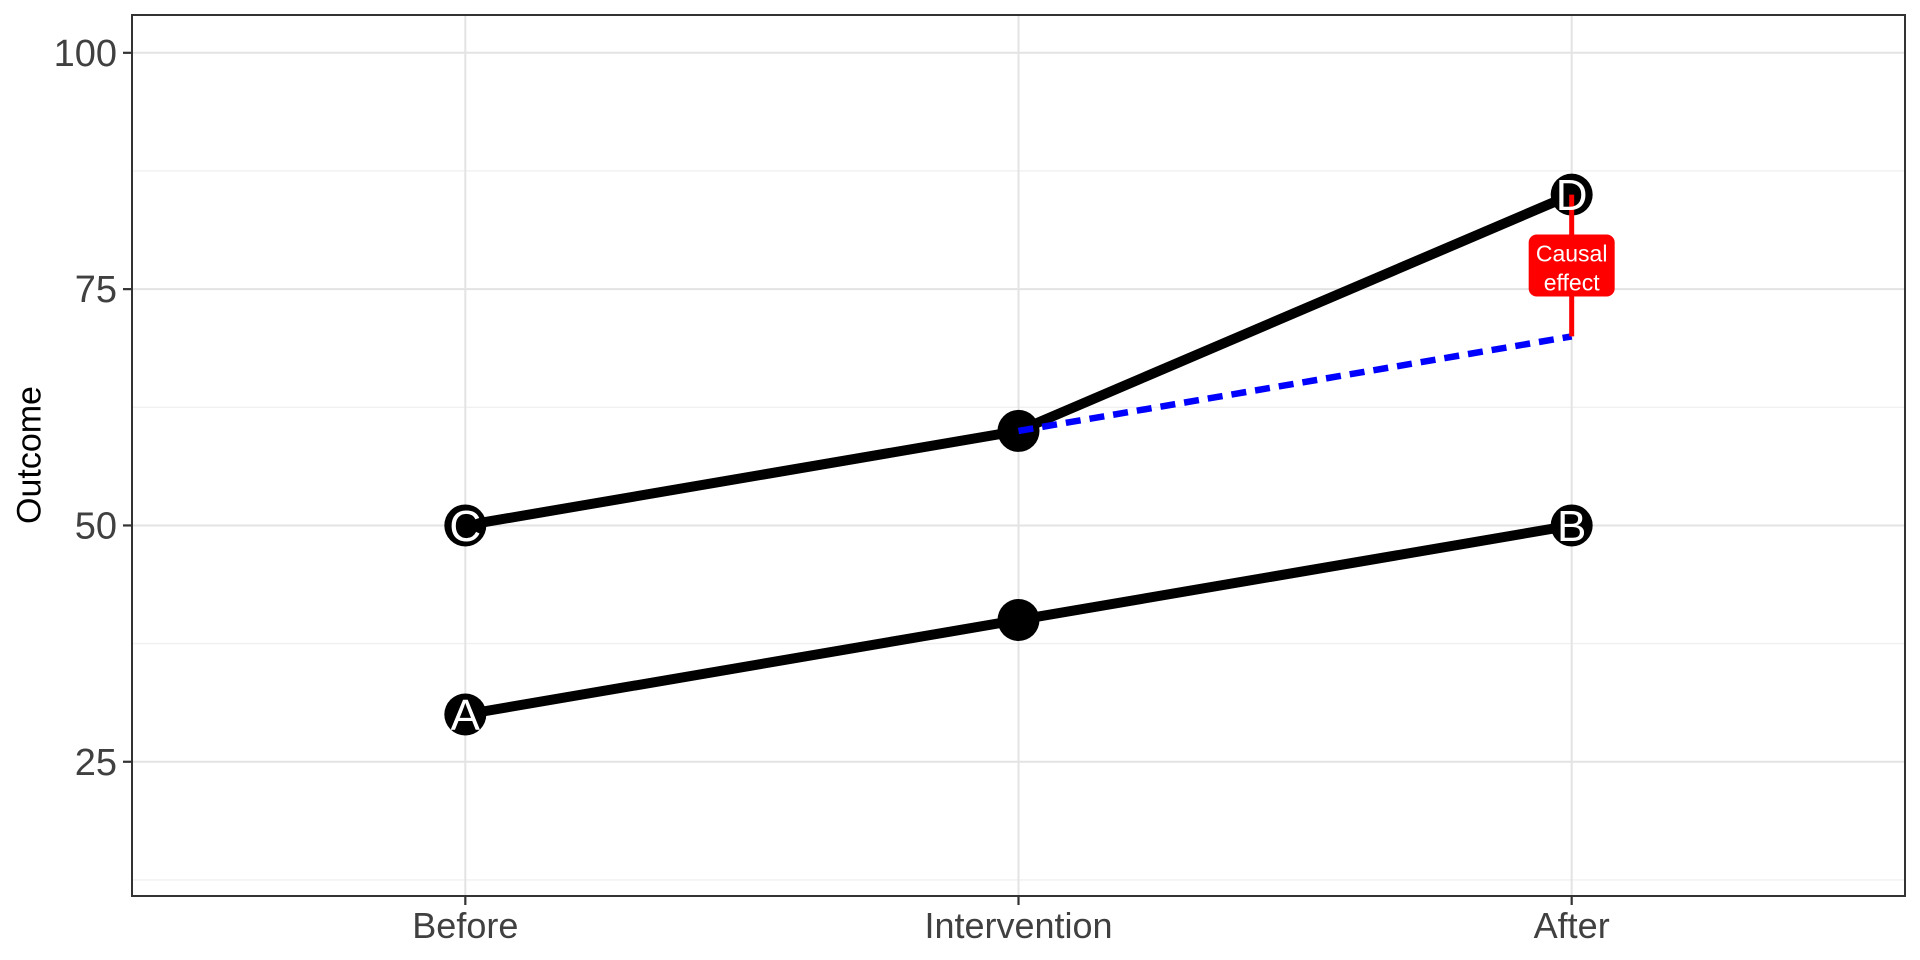 The image size is (1920, 960). Describe the element at coordinates (96, 526) in the screenshot. I see `y-tick-label: 50` at that location.